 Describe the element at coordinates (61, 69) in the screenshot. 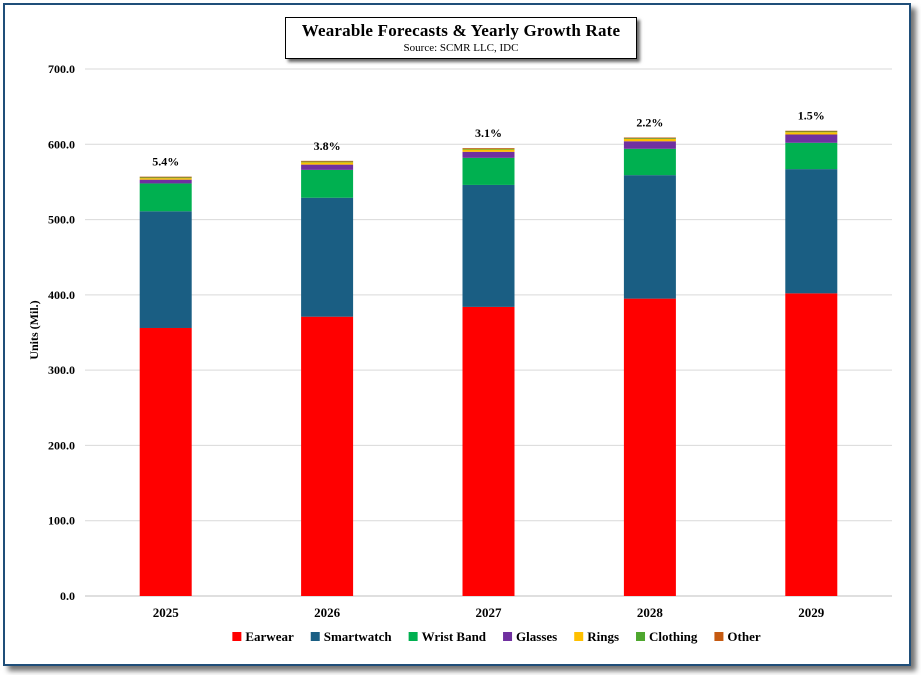

I see `y-tick-label: 700.0` at that location.